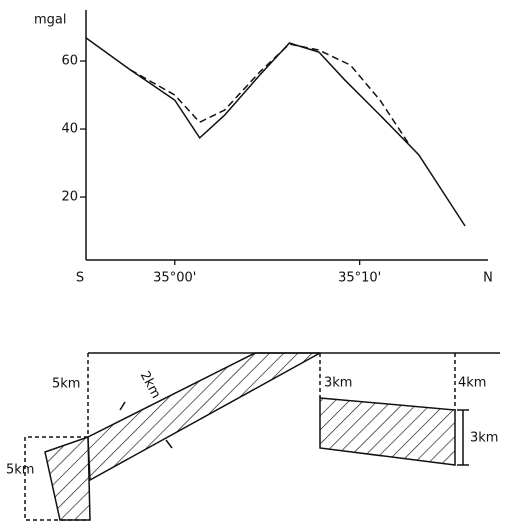 Image resolution: width=508 pixels, height=523 pixels. Describe the element at coordinates (80, 278) in the screenshot. I see `x-end-label: S` at that location.